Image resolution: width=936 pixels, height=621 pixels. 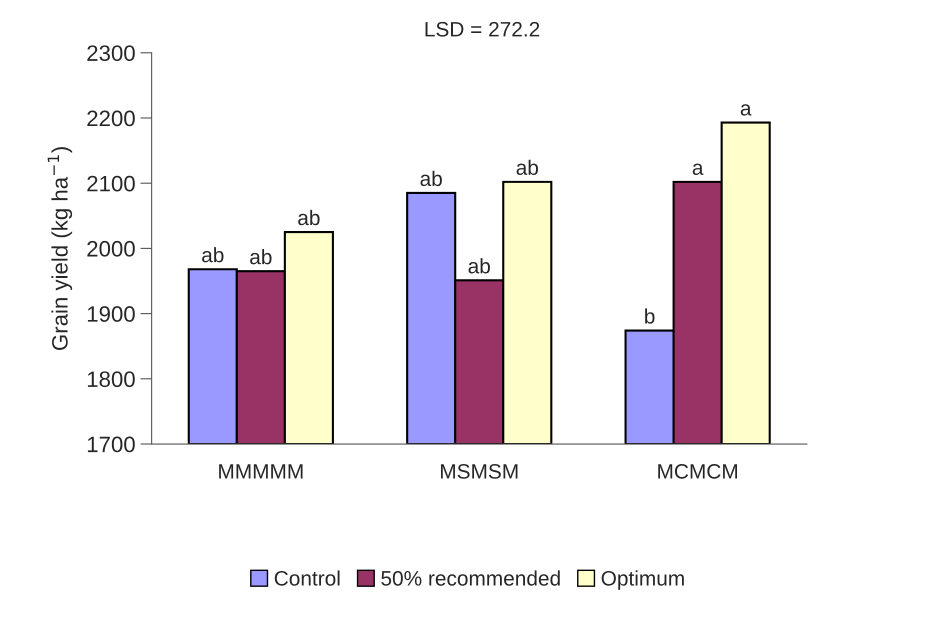 What do you see at coordinates (60, 248) in the screenshot?
I see `y-axis-title: Grain yield (kg ha$^{−1}$)` at bounding box center [60, 248].